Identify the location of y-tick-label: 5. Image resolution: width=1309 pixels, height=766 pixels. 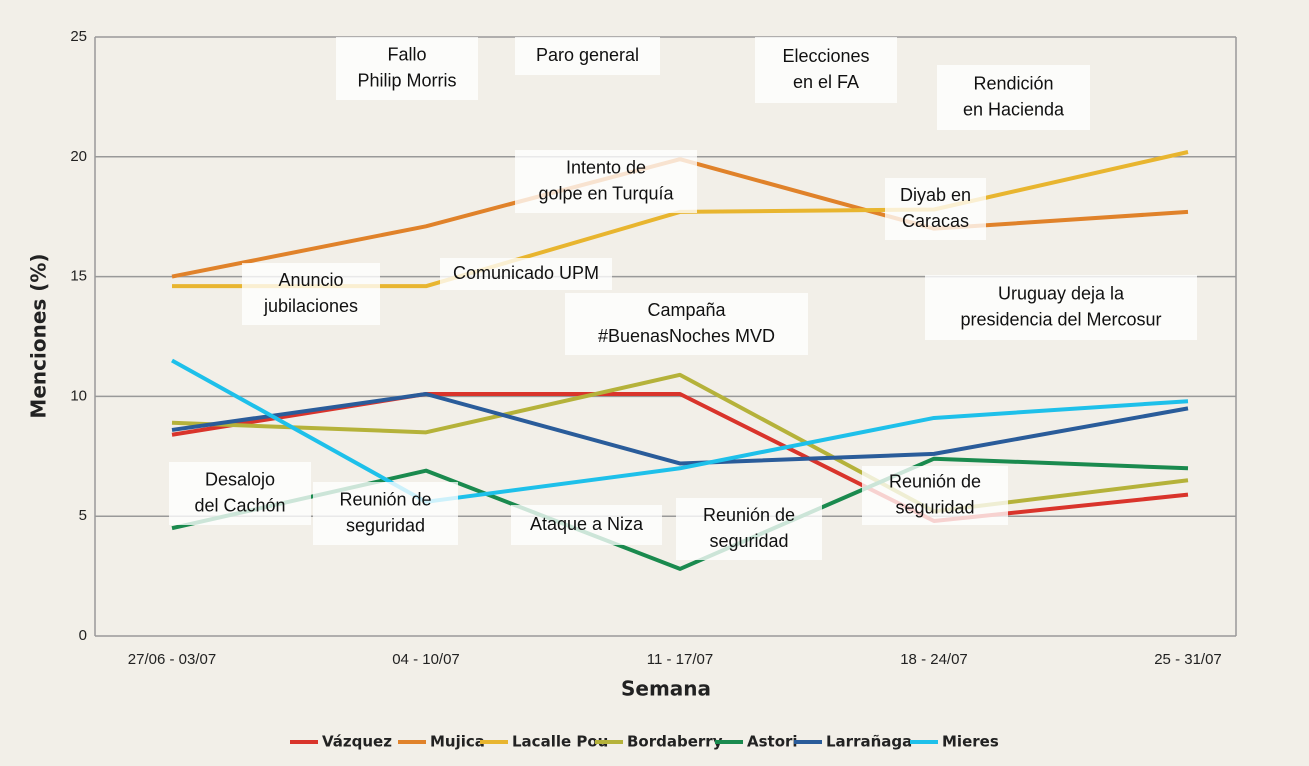
(83, 515).